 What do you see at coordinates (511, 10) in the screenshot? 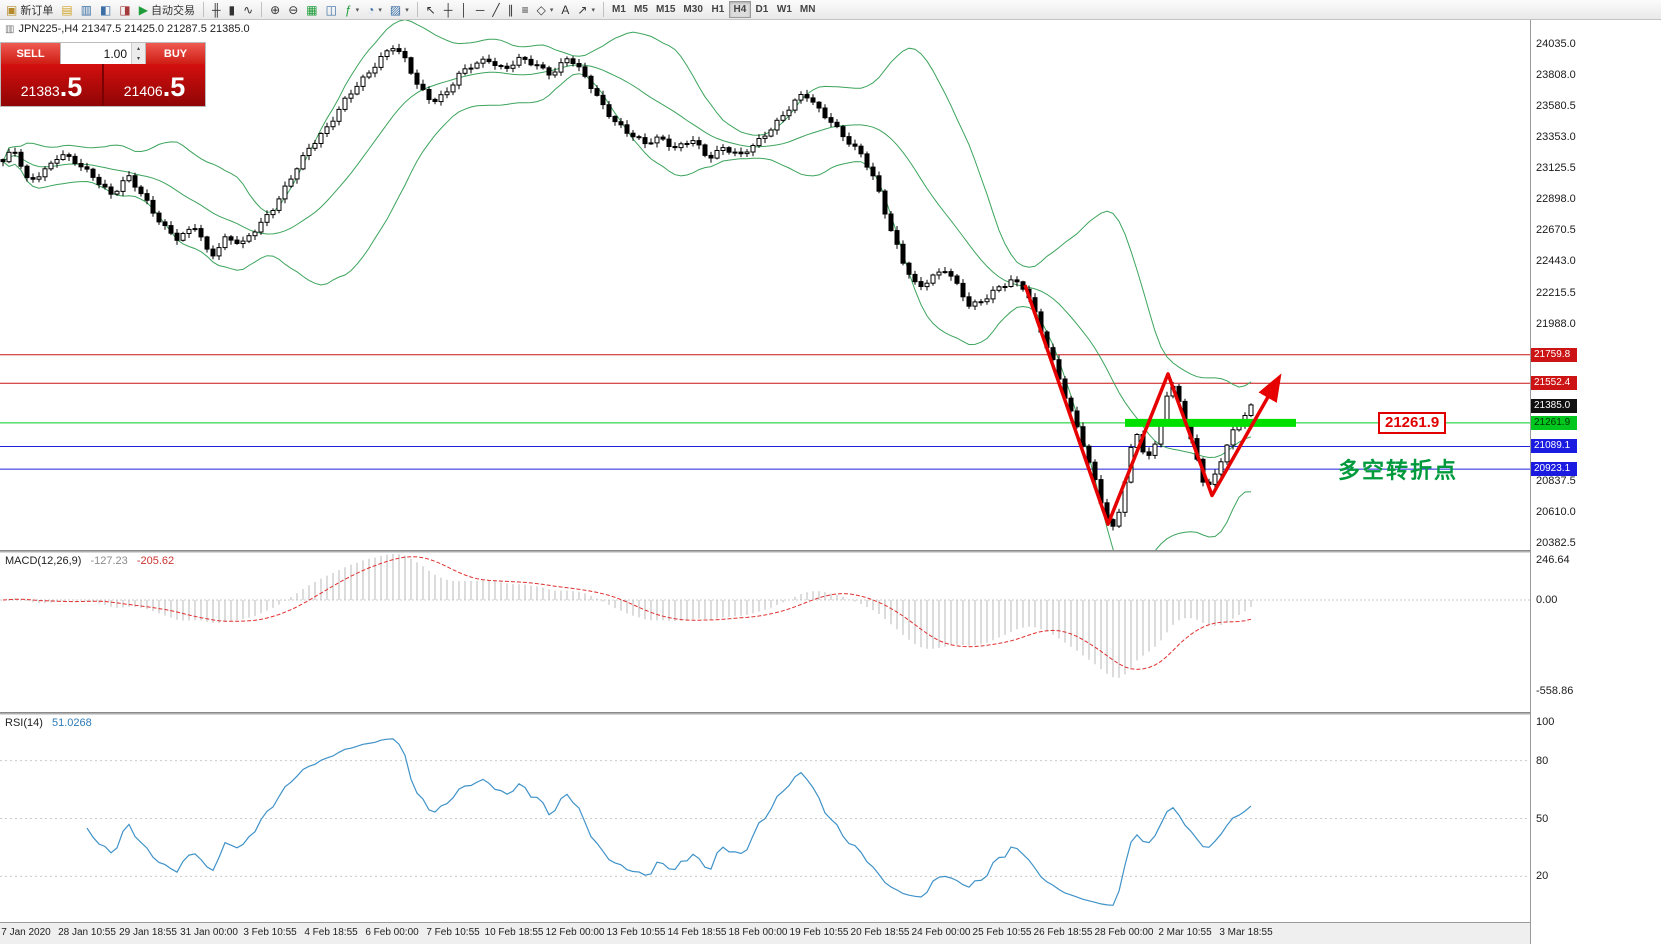
I see `channel-button: ∥` at bounding box center [511, 10].